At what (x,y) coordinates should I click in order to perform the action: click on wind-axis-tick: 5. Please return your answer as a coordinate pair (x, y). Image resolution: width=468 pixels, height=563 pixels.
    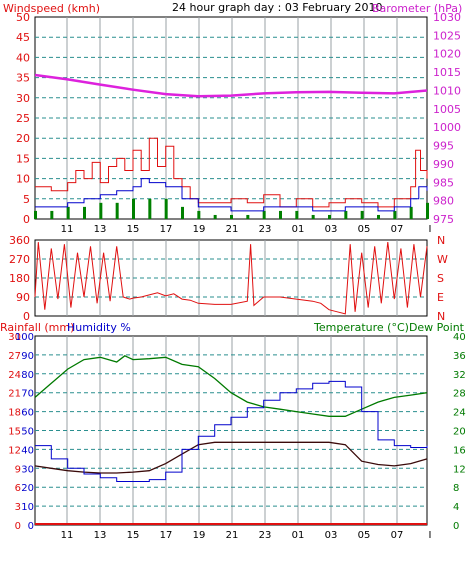
    Looking at the image, I should click on (26, 199).